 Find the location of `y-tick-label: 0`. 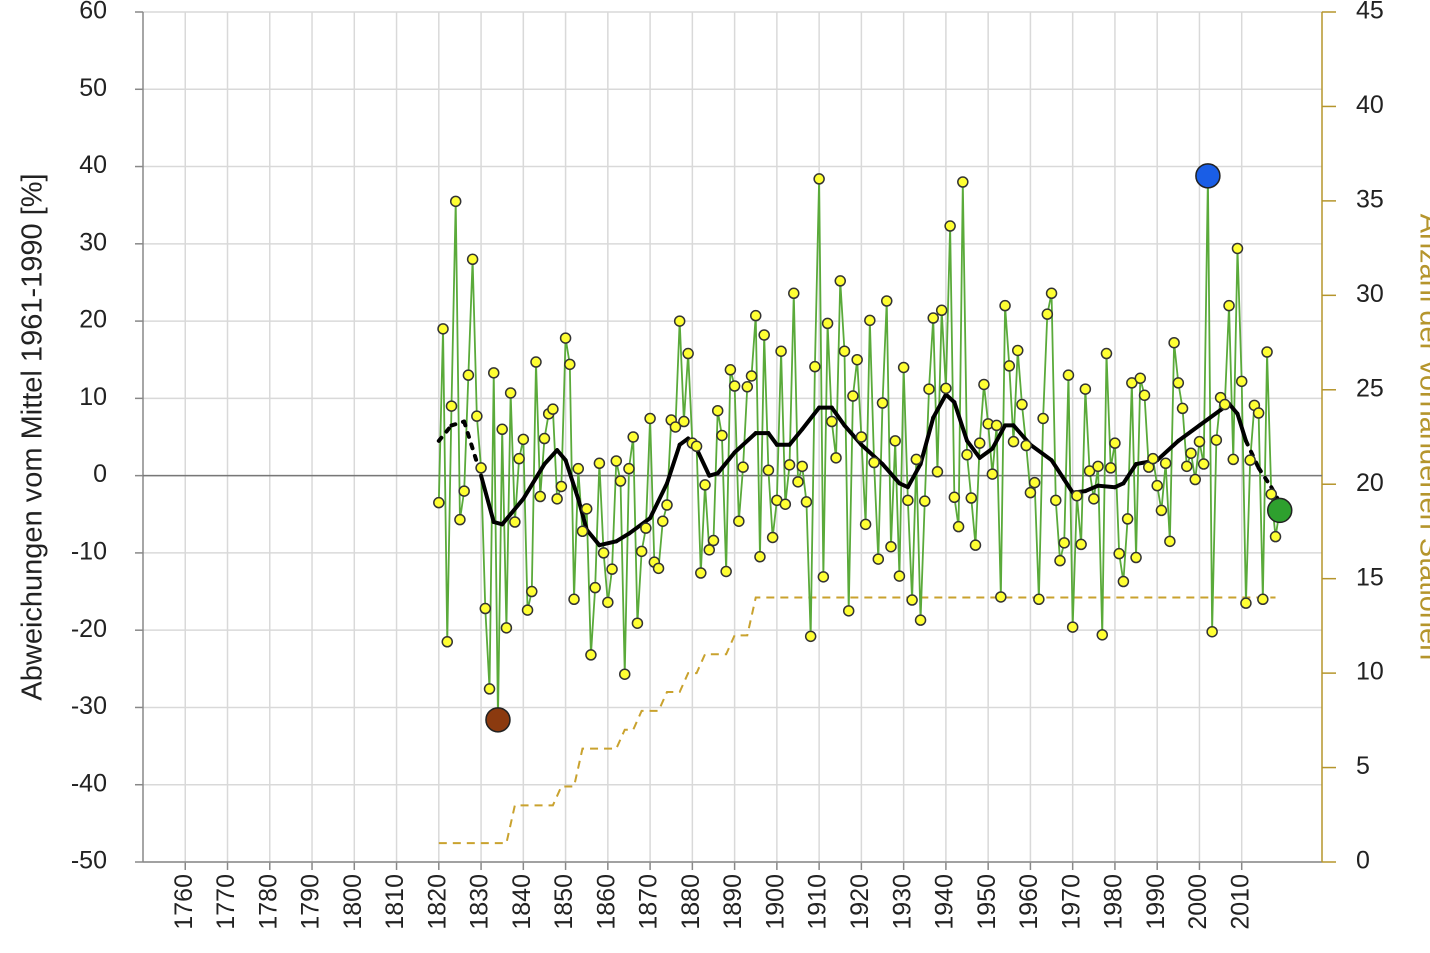

y-tick-label: 0 is located at coordinates (100, 474).